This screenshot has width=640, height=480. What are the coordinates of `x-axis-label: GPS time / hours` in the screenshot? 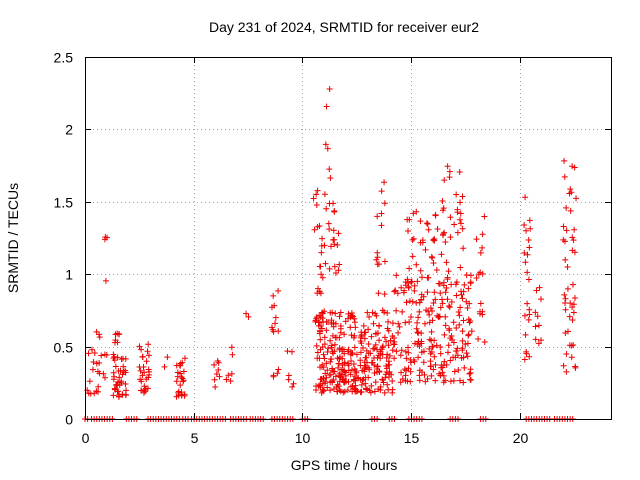 It's located at (344, 465).